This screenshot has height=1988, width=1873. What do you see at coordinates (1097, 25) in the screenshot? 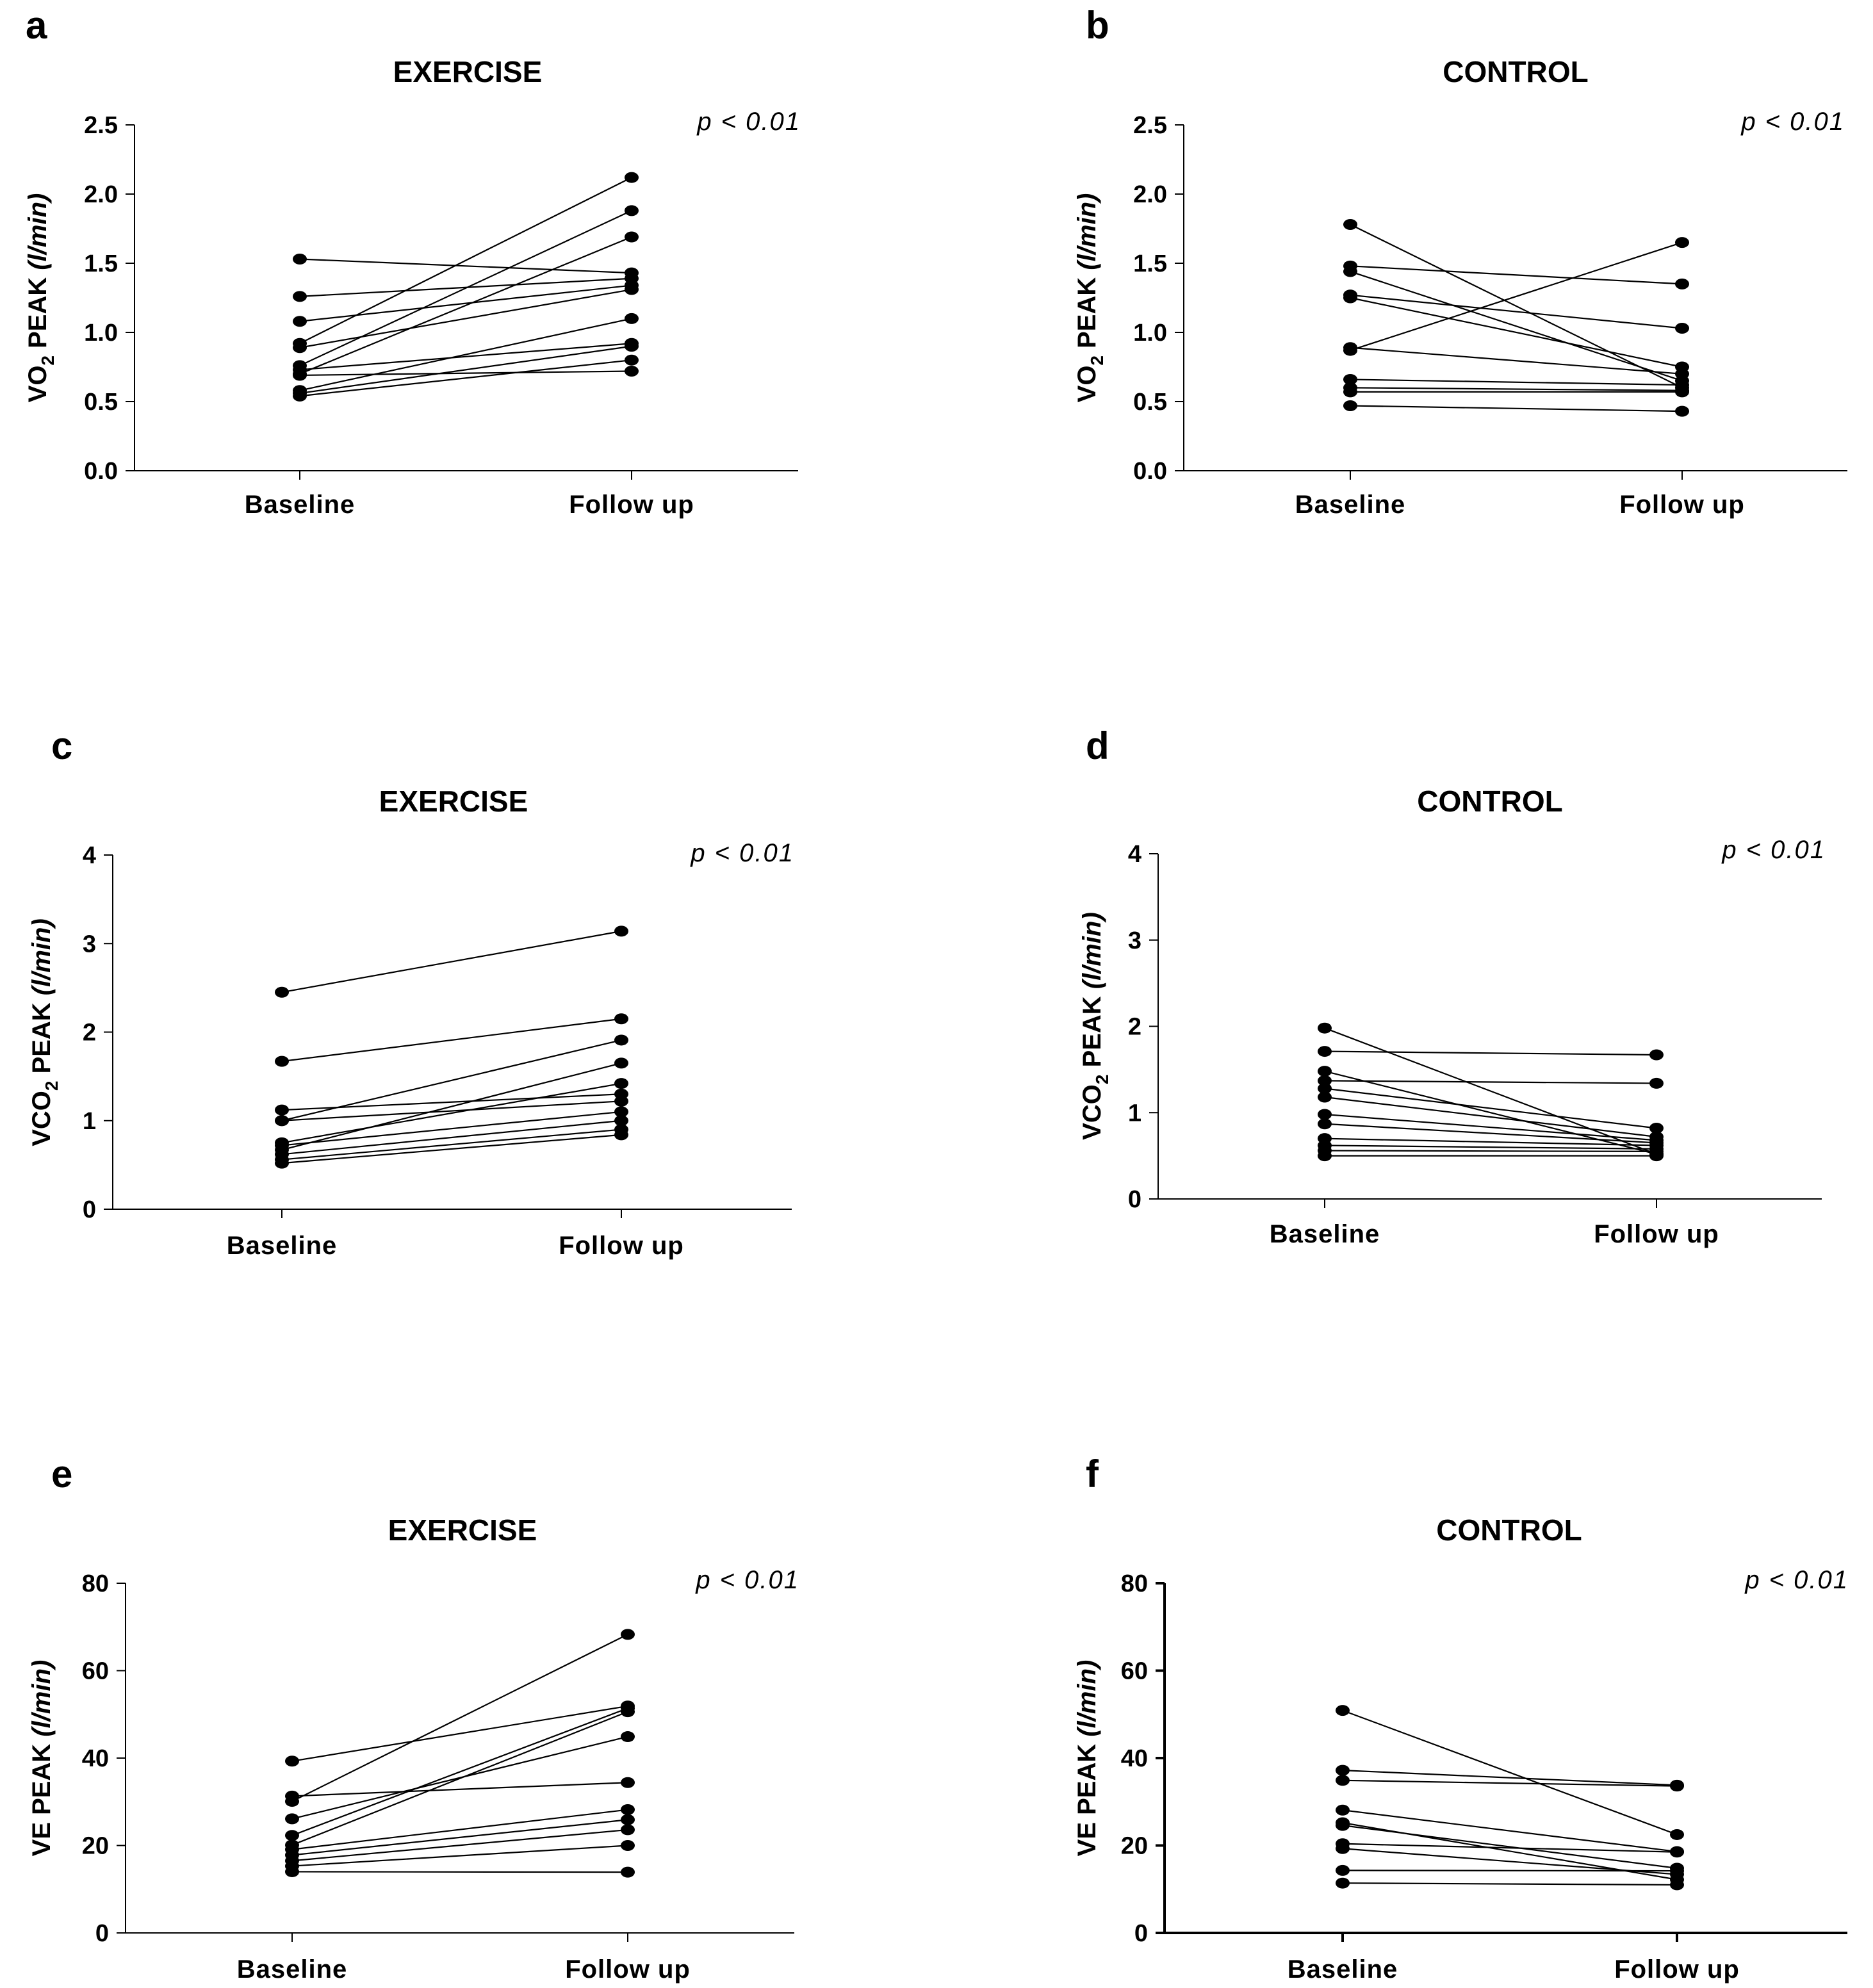
I see `panel-letter: b` at bounding box center [1097, 25].